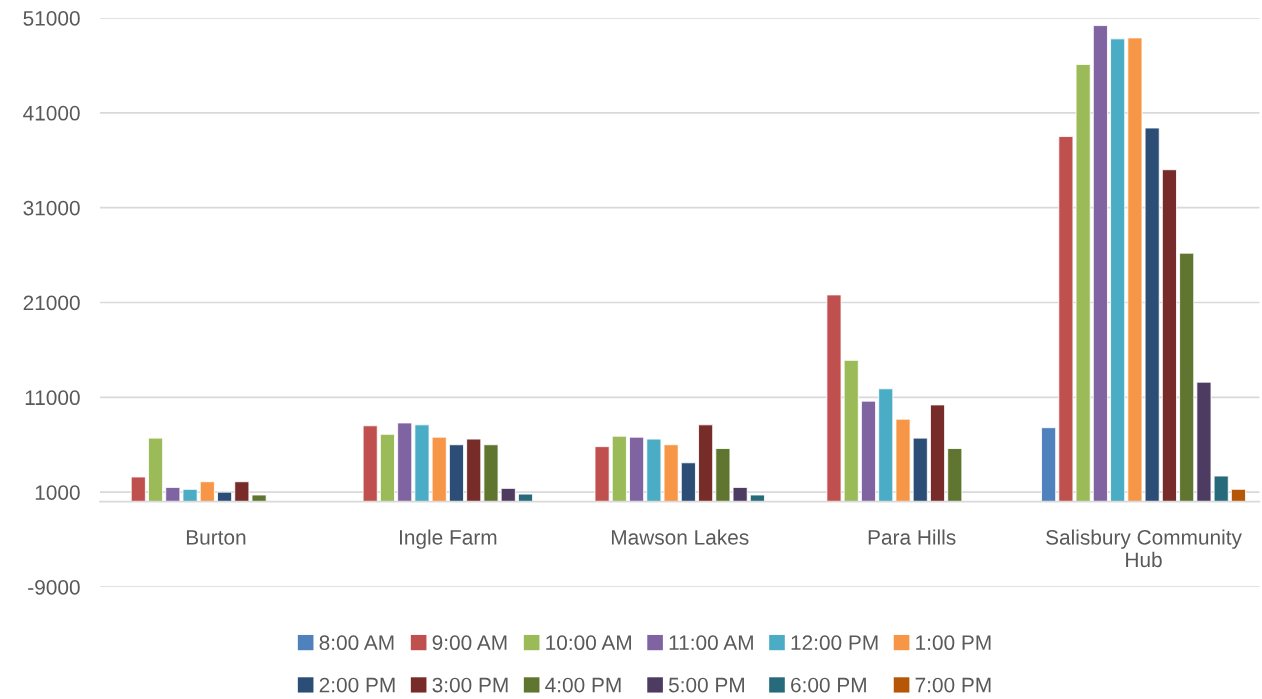 This screenshot has height=699, width=1262. Describe the element at coordinates (356, 643) in the screenshot. I see `legend-label: 8:00 AM` at that location.